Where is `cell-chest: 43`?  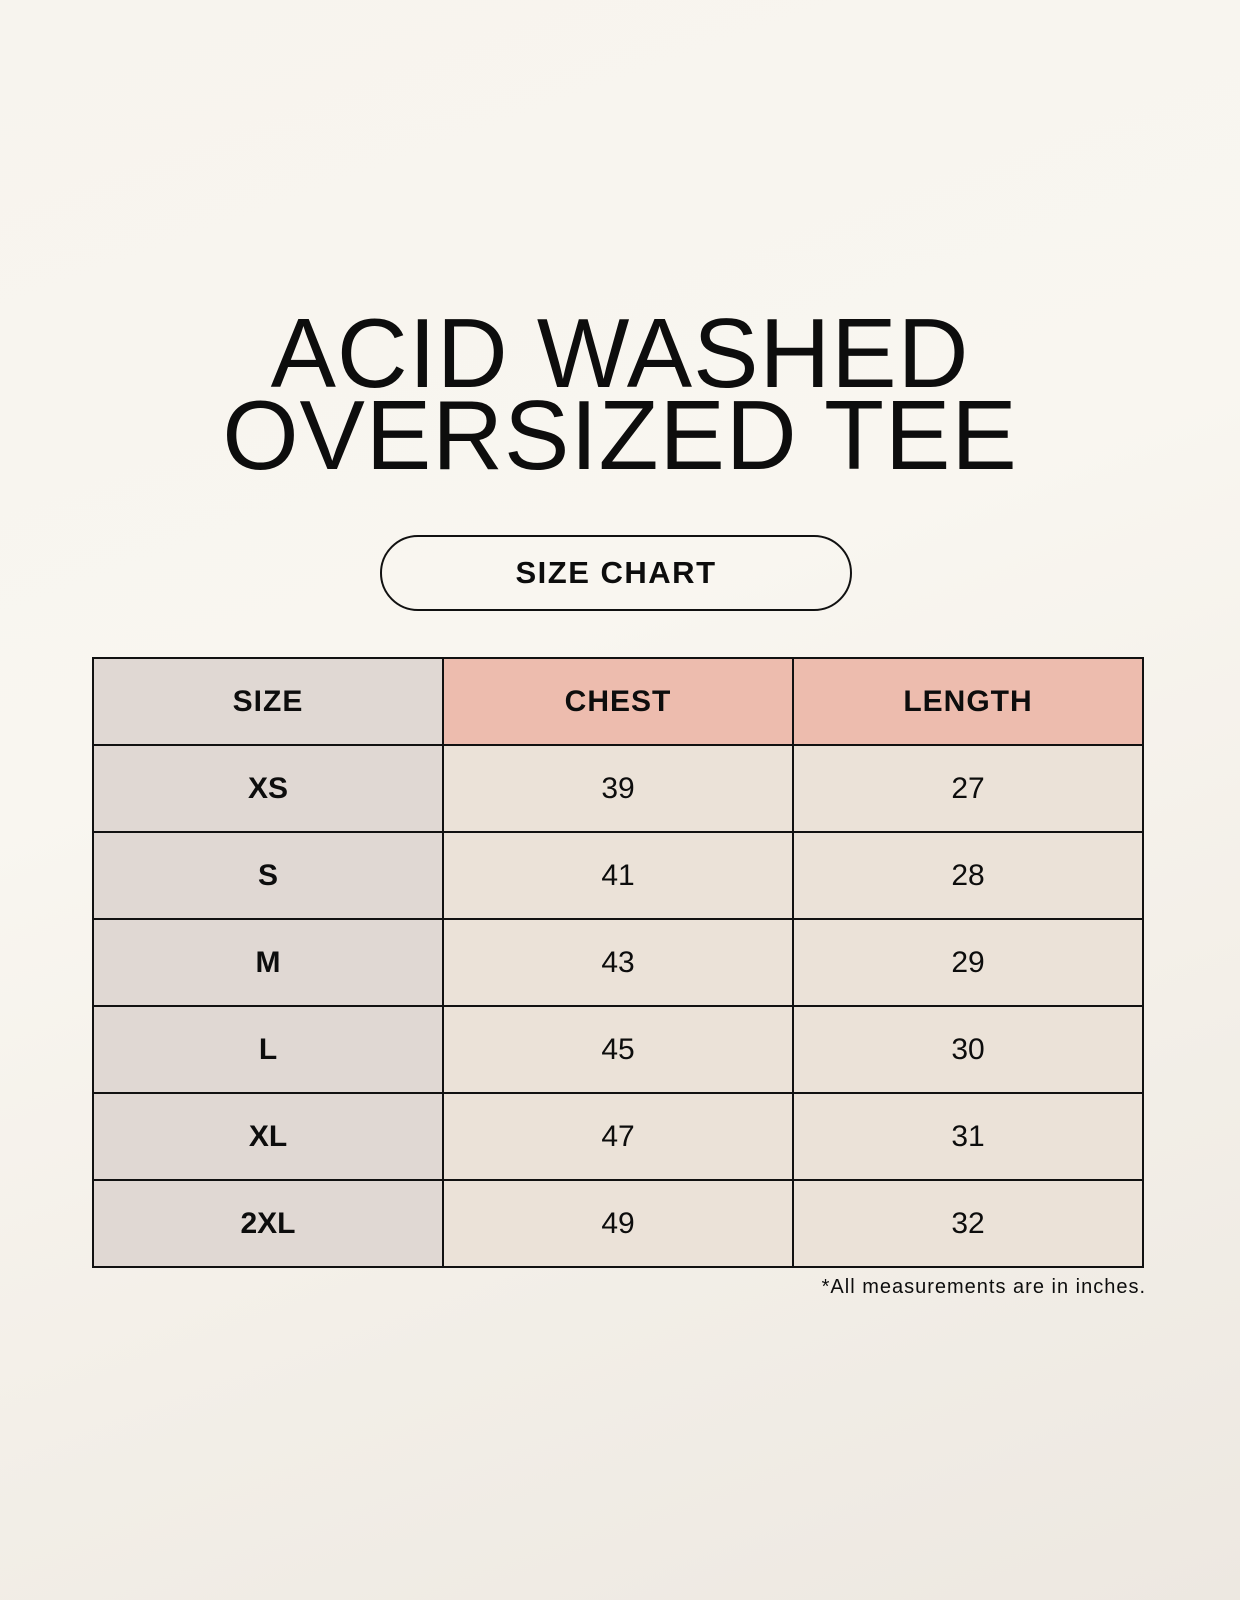 cell-chest: 43 is located at coordinates (618, 962).